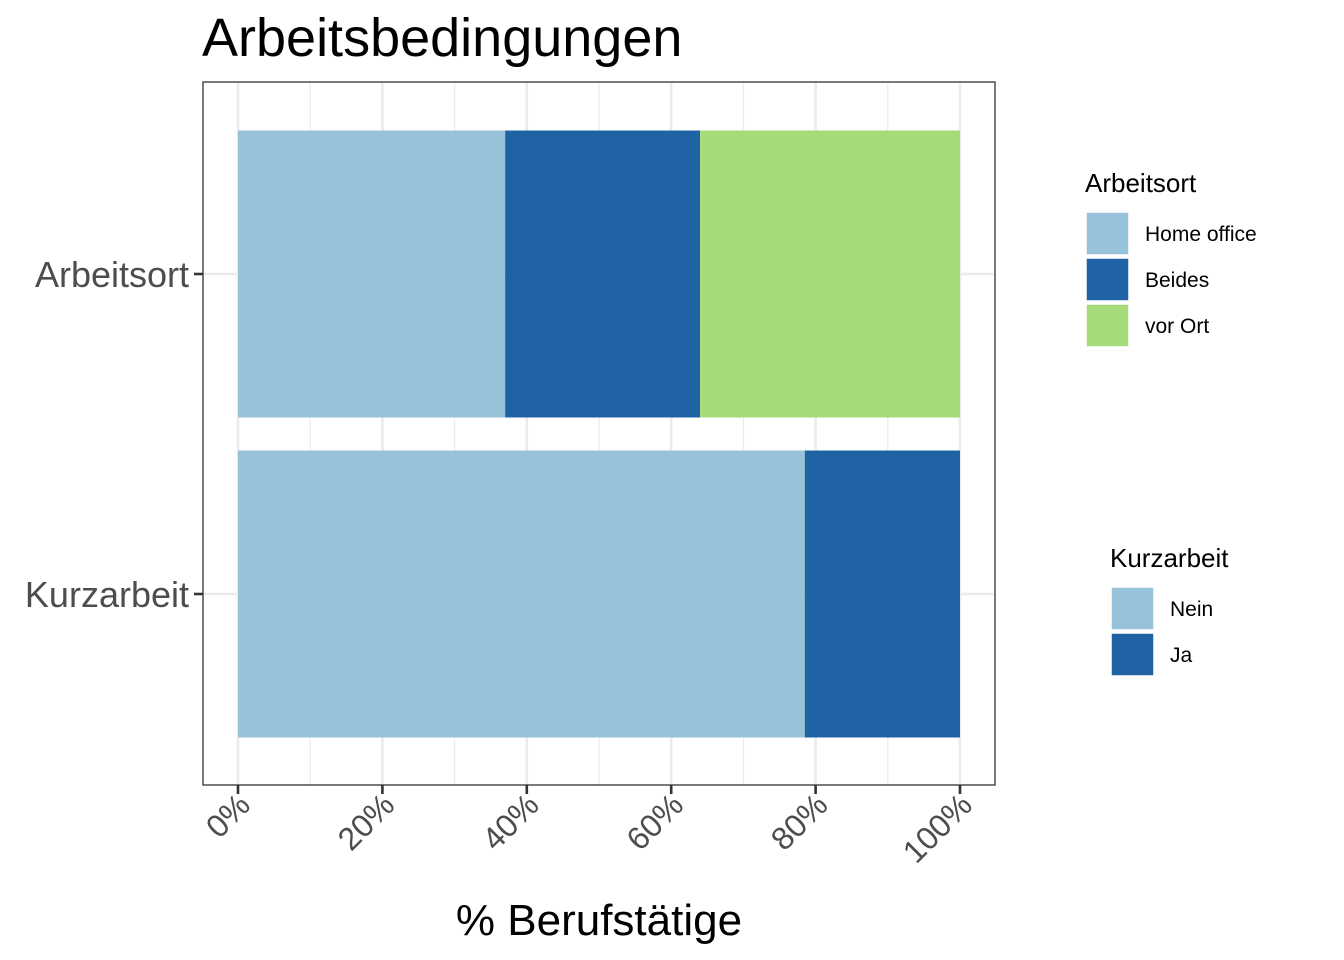 The height and width of the screenshot is (960, 1344). What do you see at coordinates (521, 594) in the screenshot?
I see `bar-segment-kurzarbeit-nein` at bounding box center [521, 594].